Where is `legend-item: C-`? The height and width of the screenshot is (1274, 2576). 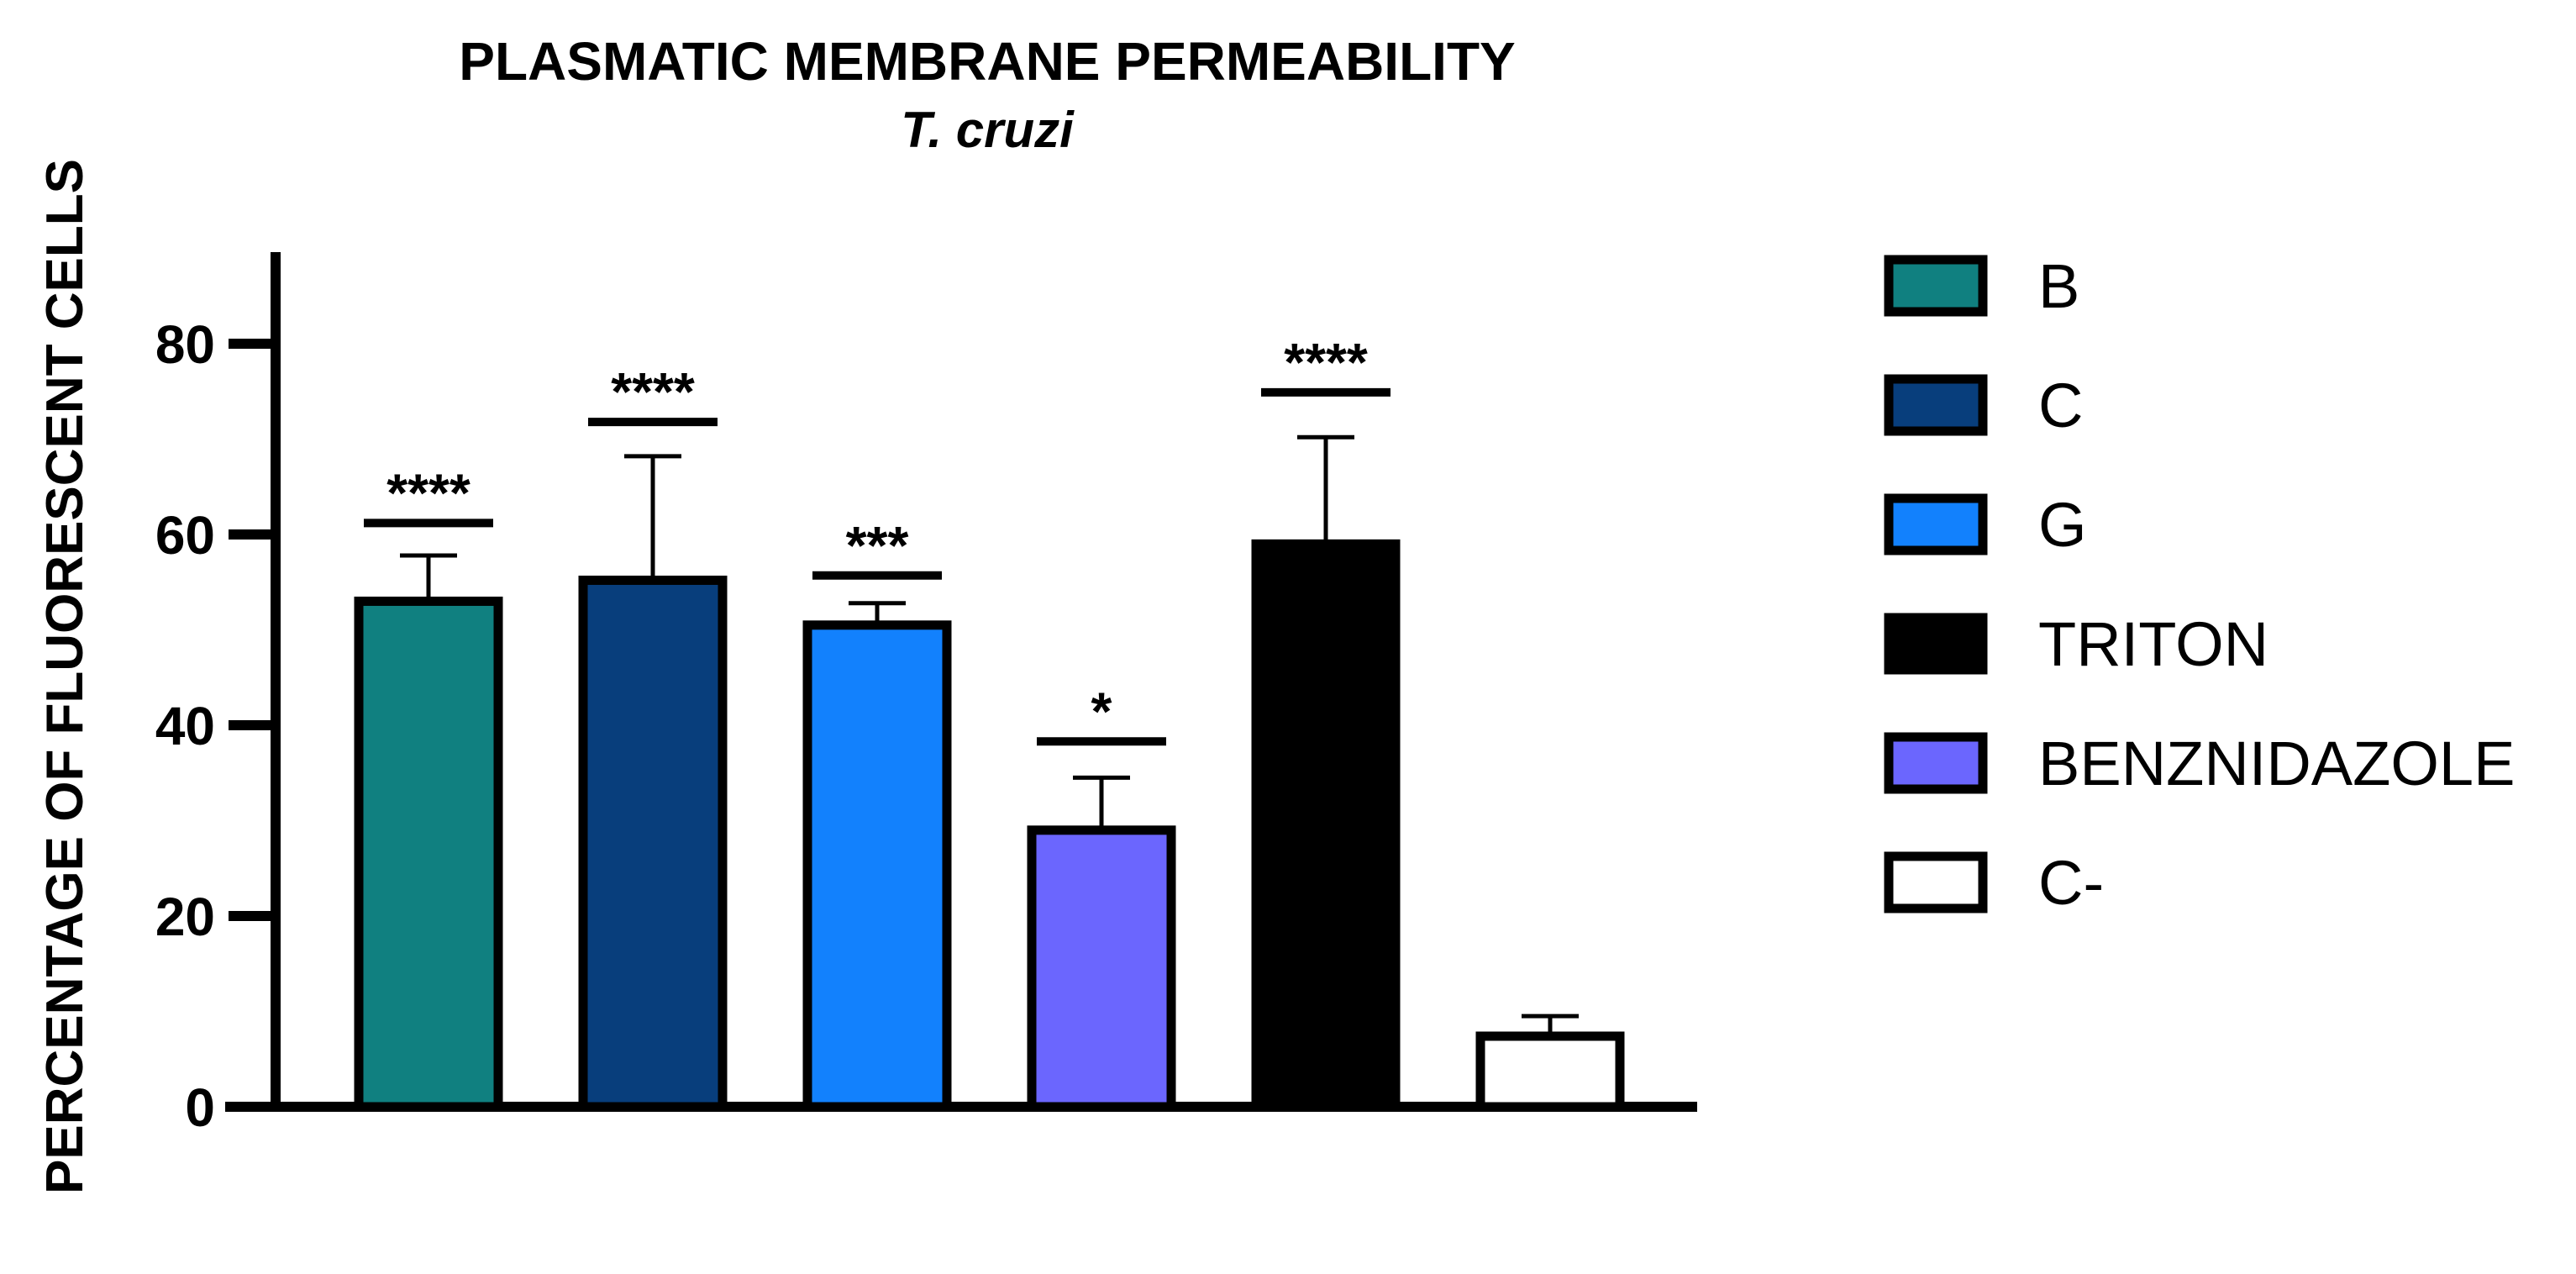 legend-item: C- is located at coordinates (1994, 883).